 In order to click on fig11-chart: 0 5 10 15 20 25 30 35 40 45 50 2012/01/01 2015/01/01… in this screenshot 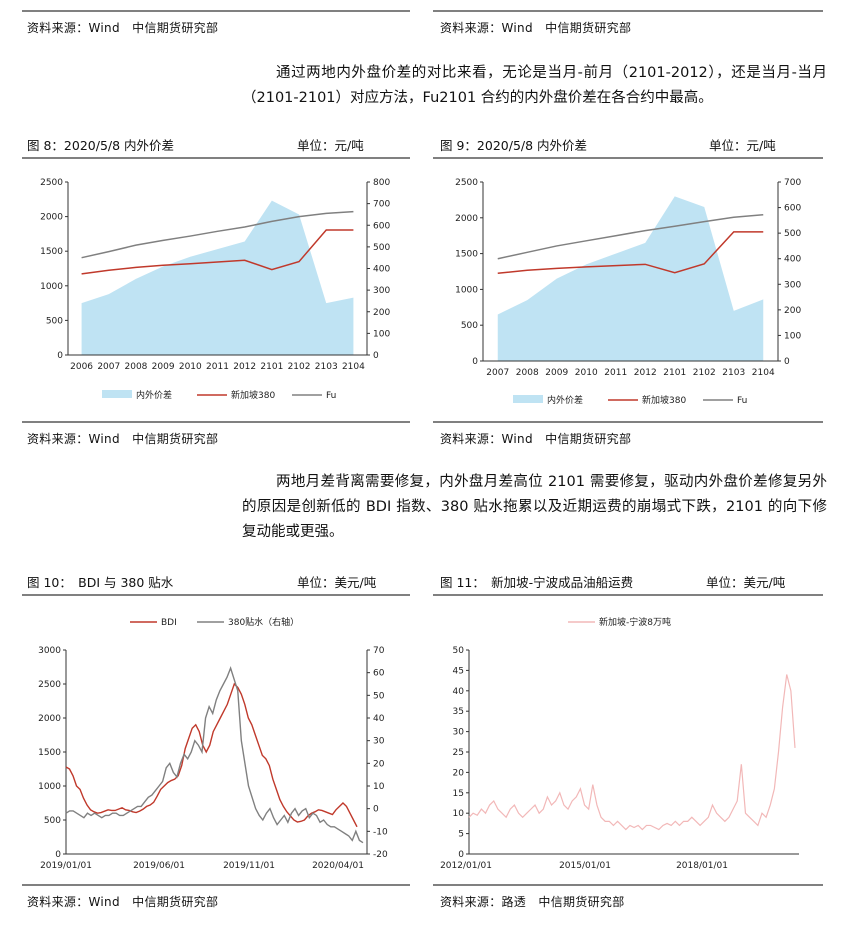, I will do `click(619, 743)`.